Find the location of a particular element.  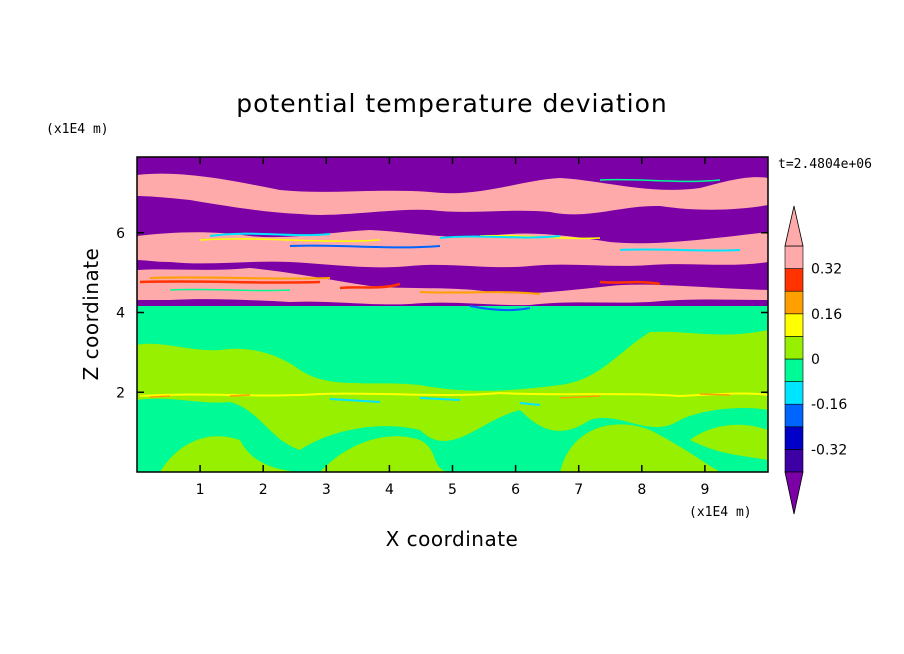

x-axis-label: X coordinate is located at coordinates (452, 539).